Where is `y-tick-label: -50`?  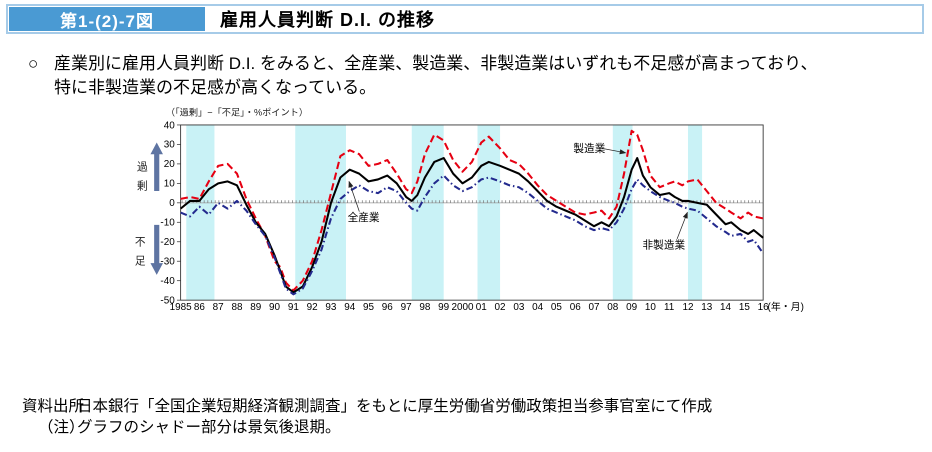
y-tick-label: -50 is located at coordinates (167, 300).